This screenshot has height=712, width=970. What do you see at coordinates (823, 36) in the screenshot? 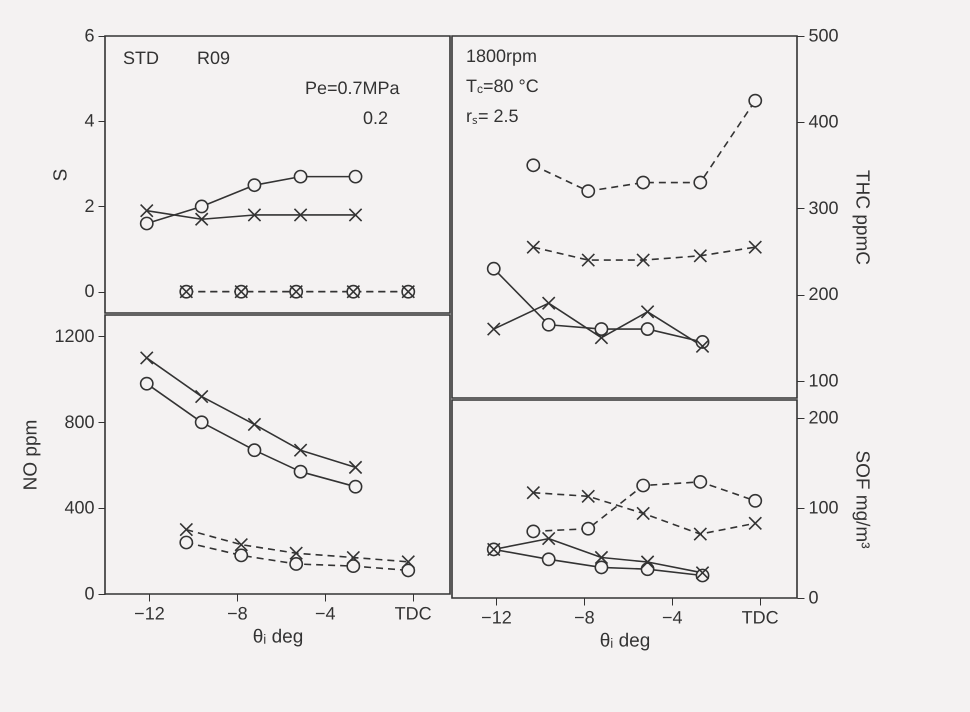
I see `y2-tick-label: 500` at bounding box center [823, 36].